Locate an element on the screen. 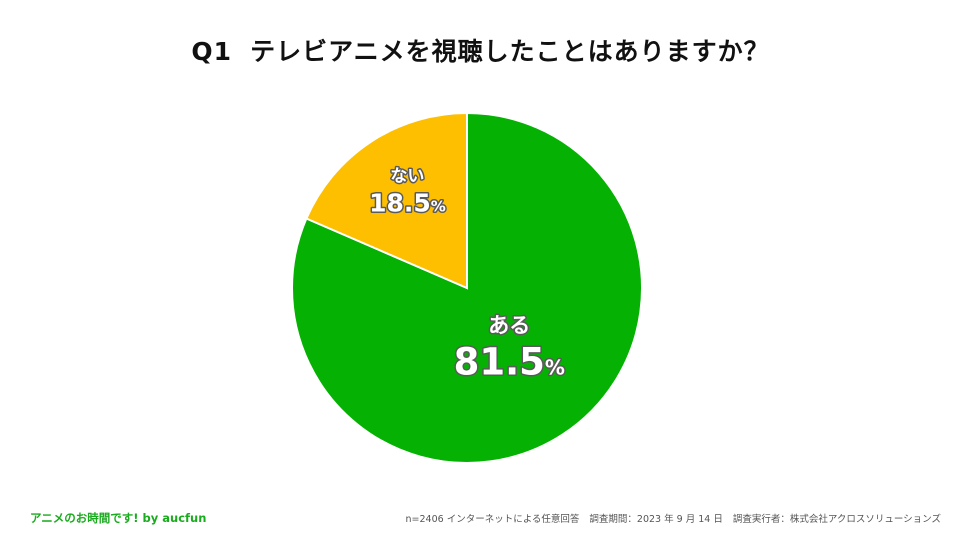 Image resolution: width=961 pixels, height=541 pixels. question-text: テレビアニメを視聴したことはありますか？ is located at coordinates (510, 51).